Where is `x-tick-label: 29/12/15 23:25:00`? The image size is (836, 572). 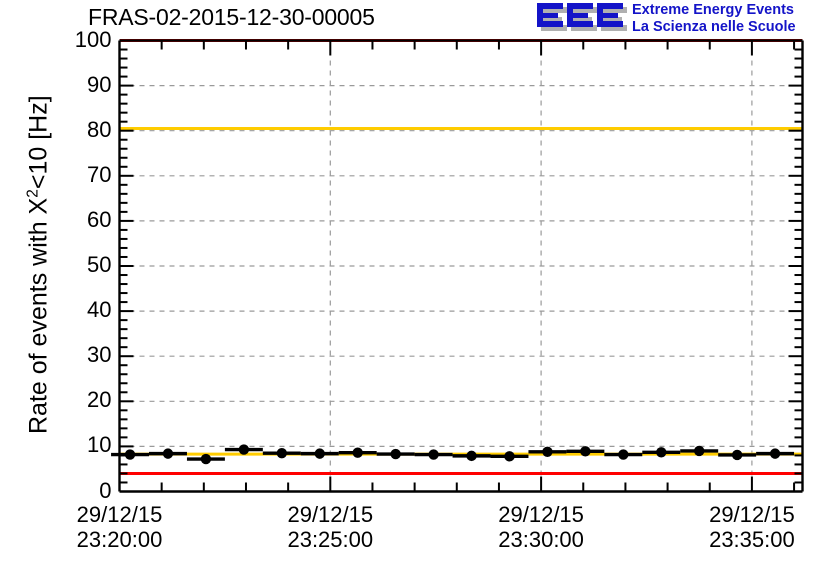
x-tick-label: 29/12/15 23:25:00 is located at coordinates (330, 527).